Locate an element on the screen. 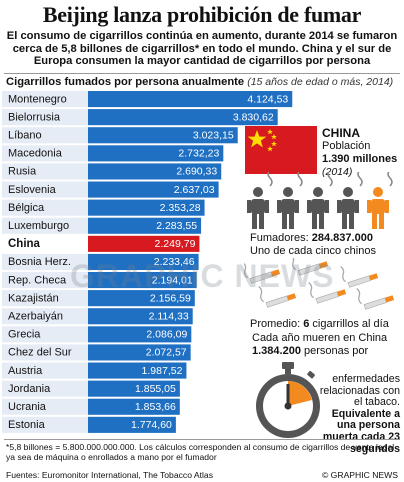  category-label: Jordania is located at coordinates (29, 389).